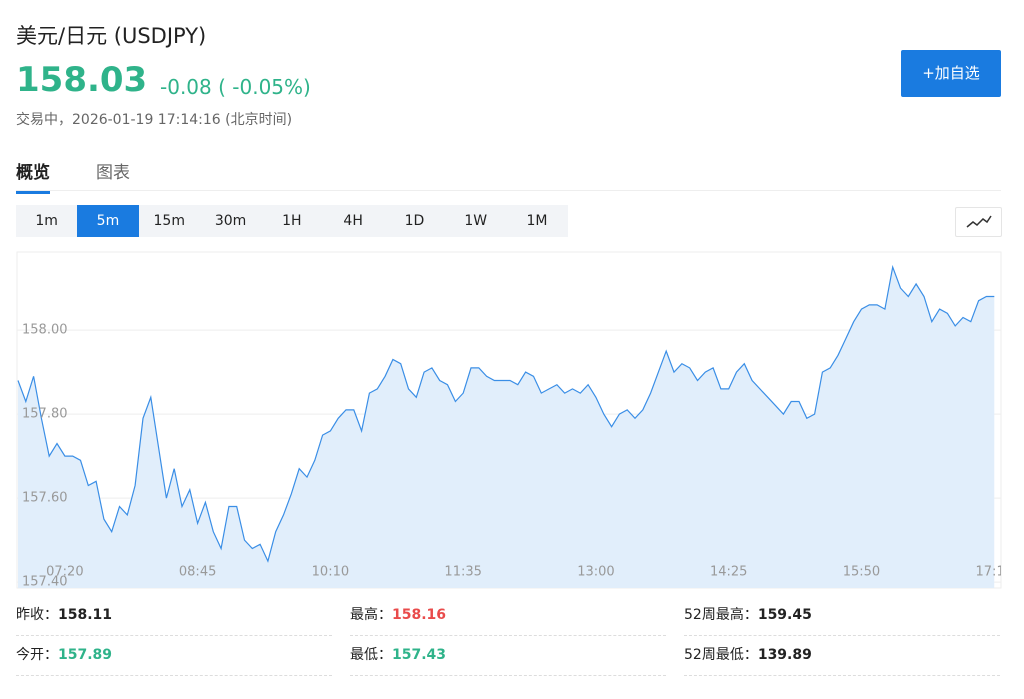 Image resolution: width=1024 pixels, height=699 pixels. What do you see at coordinates (45, 582) in the screenshot?
I see `y-tick-label: 157.40` at bounding box center [45, 582].